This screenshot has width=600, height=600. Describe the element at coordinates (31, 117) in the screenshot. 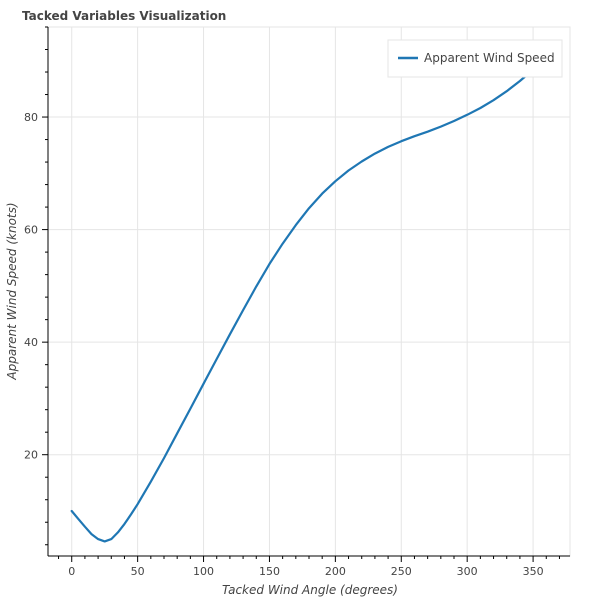

I see `y-tick-label: 80` at that location.